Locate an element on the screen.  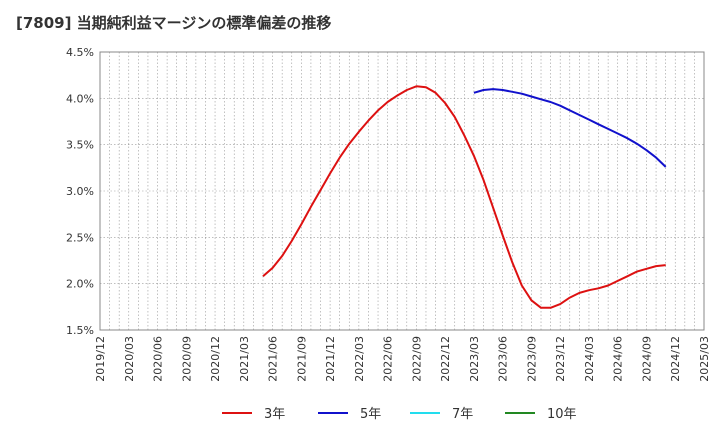
x-tick-label: 2023/09 is located at coordinates (531, 359).